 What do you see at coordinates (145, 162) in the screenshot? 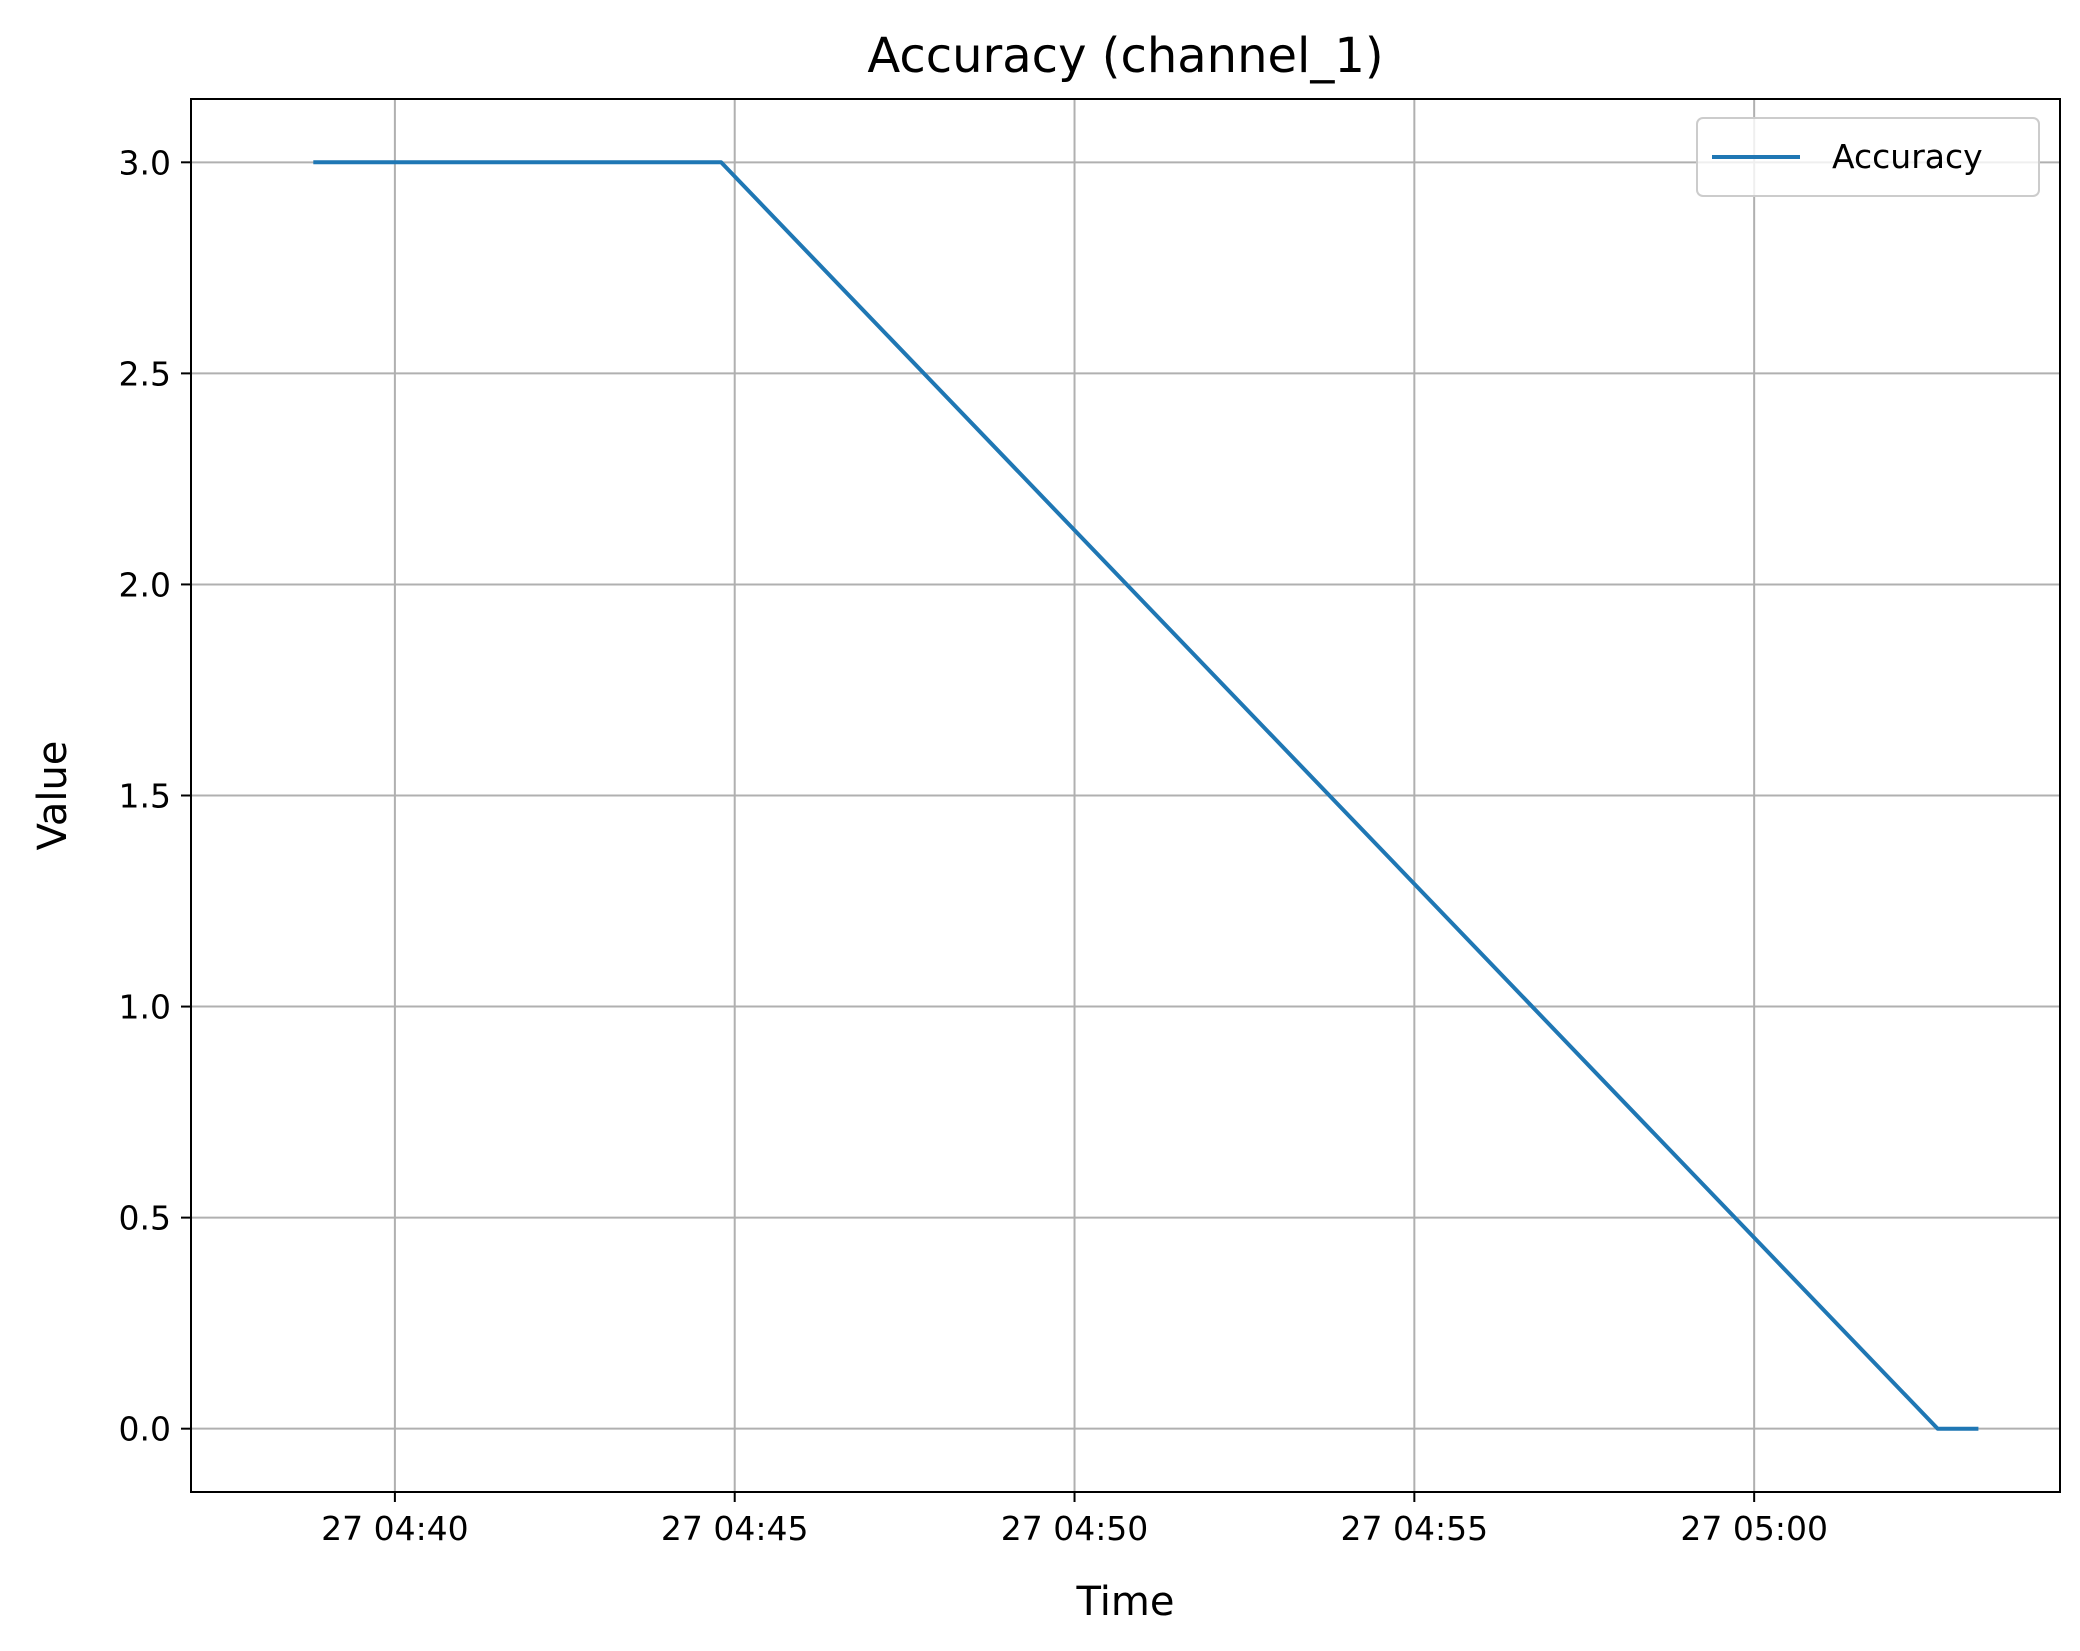
I see `y-tick-label: 3.0` at bounding box center [145, 162].